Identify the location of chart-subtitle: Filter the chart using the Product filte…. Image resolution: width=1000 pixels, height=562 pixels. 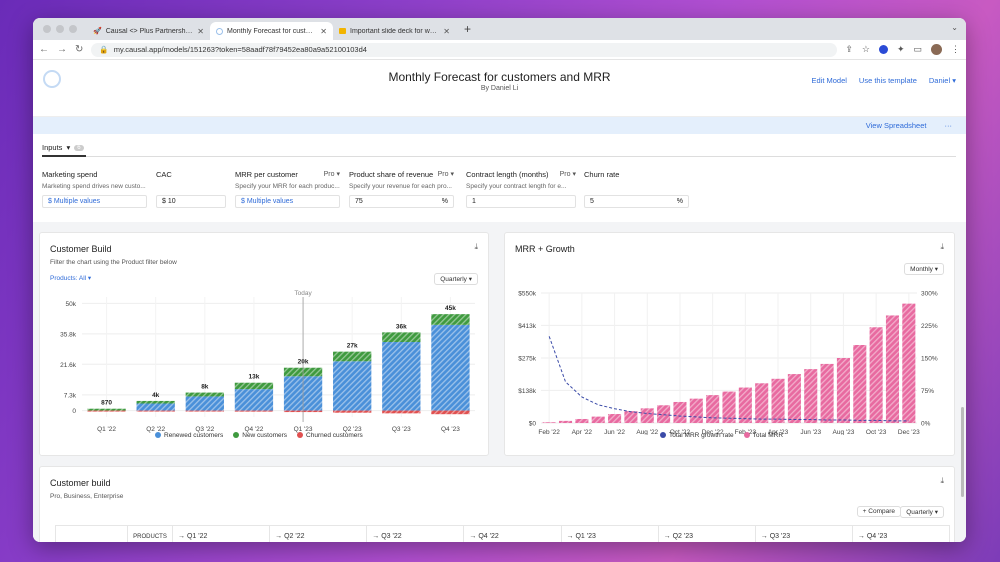
(113, 262).